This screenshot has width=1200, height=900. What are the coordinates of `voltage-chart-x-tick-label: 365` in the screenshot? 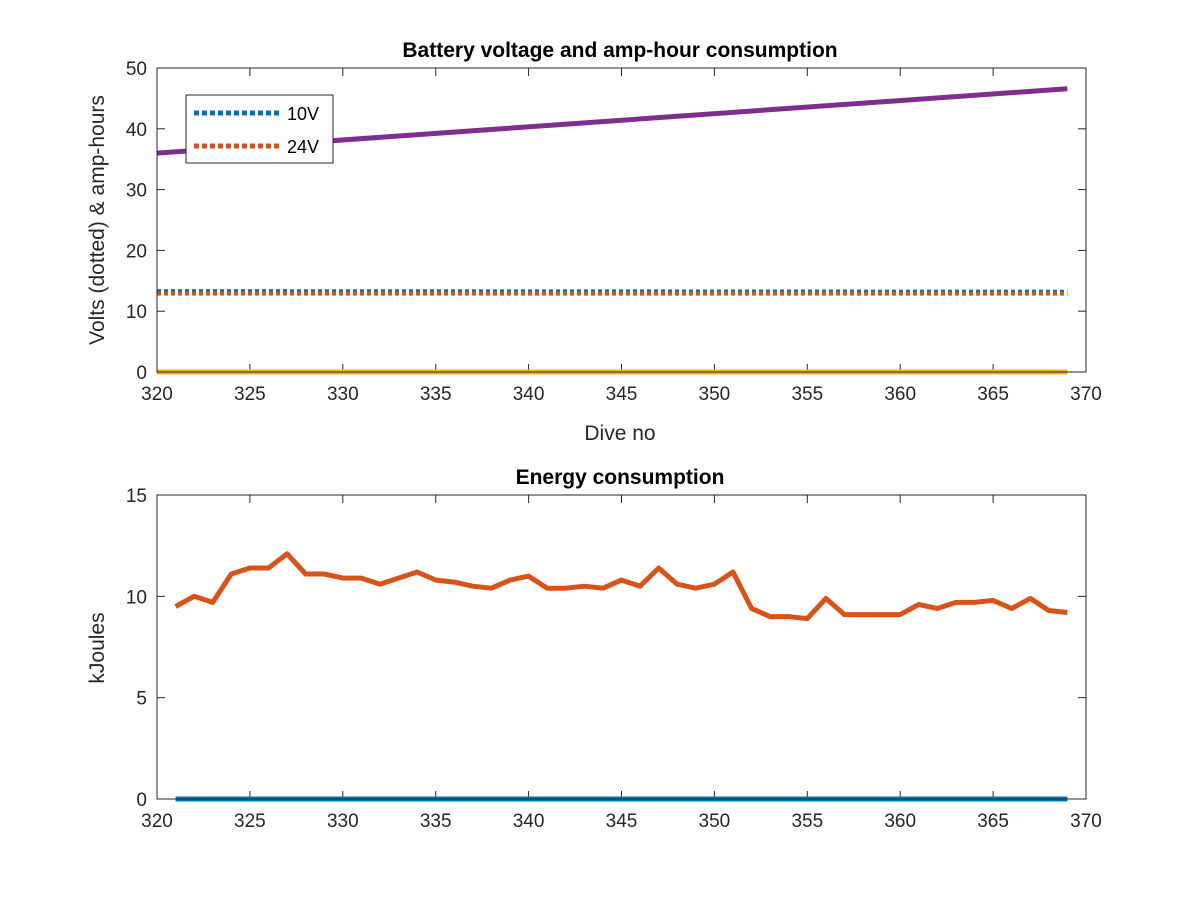 It's located at (993, 394).